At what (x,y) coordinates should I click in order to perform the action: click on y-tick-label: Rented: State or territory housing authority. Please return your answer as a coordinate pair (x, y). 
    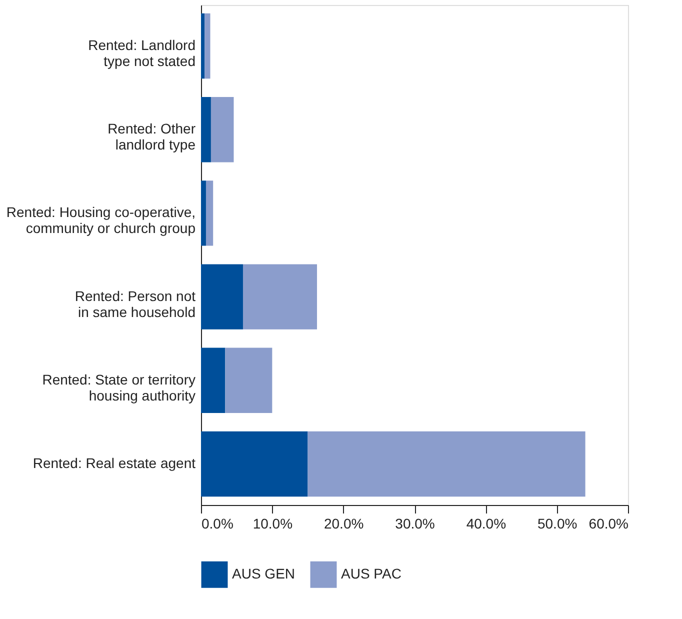
    Looking at the image, I should click on (119, 387).